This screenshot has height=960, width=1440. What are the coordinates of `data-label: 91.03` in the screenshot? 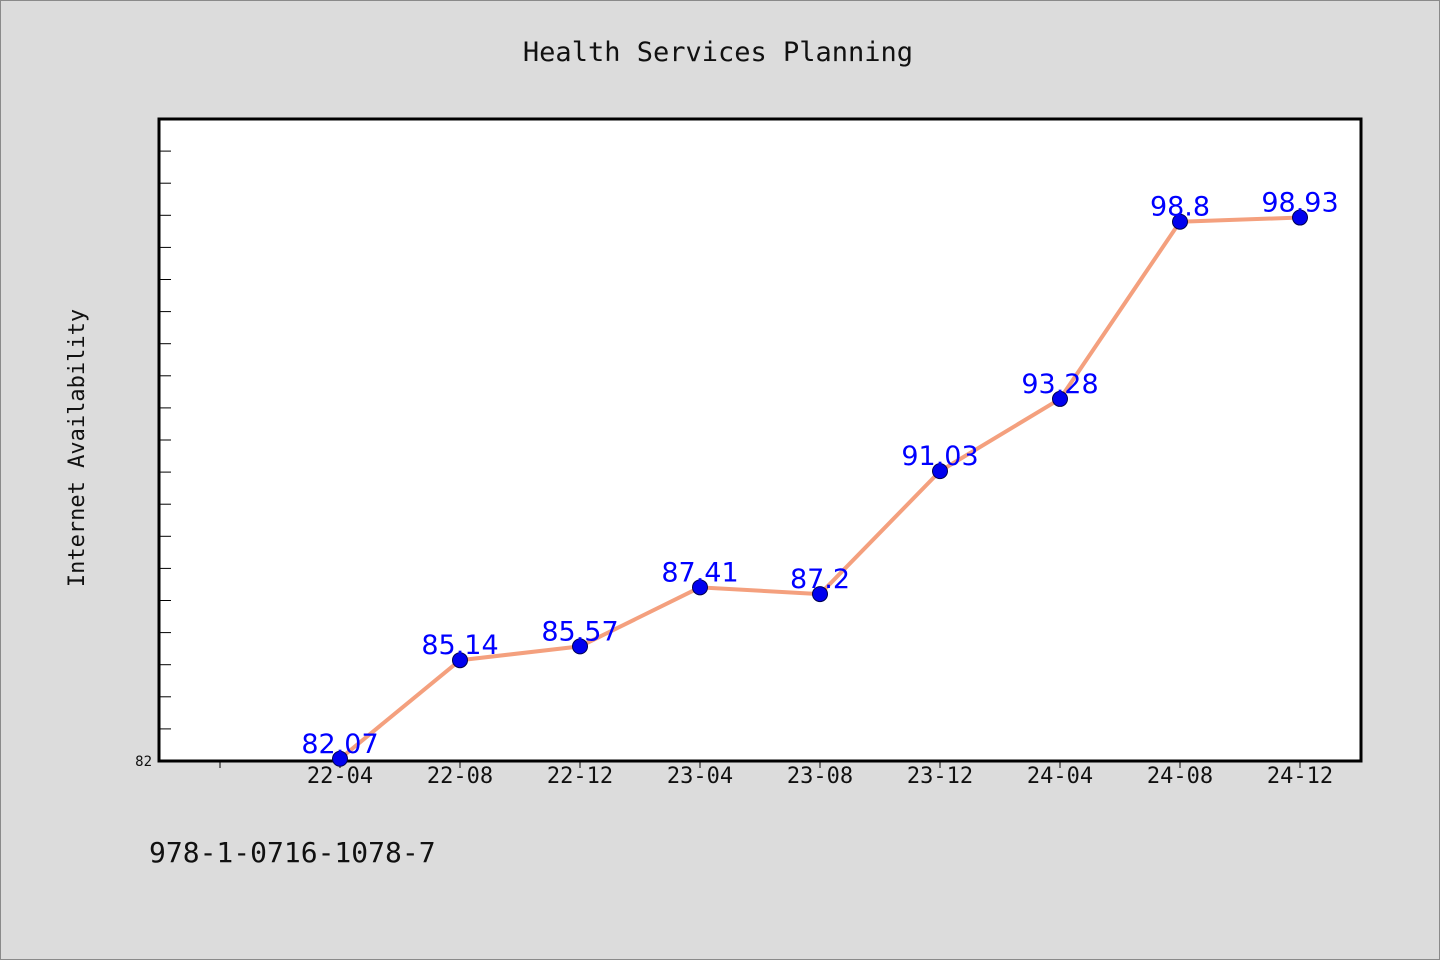 It's located at (939, 456).